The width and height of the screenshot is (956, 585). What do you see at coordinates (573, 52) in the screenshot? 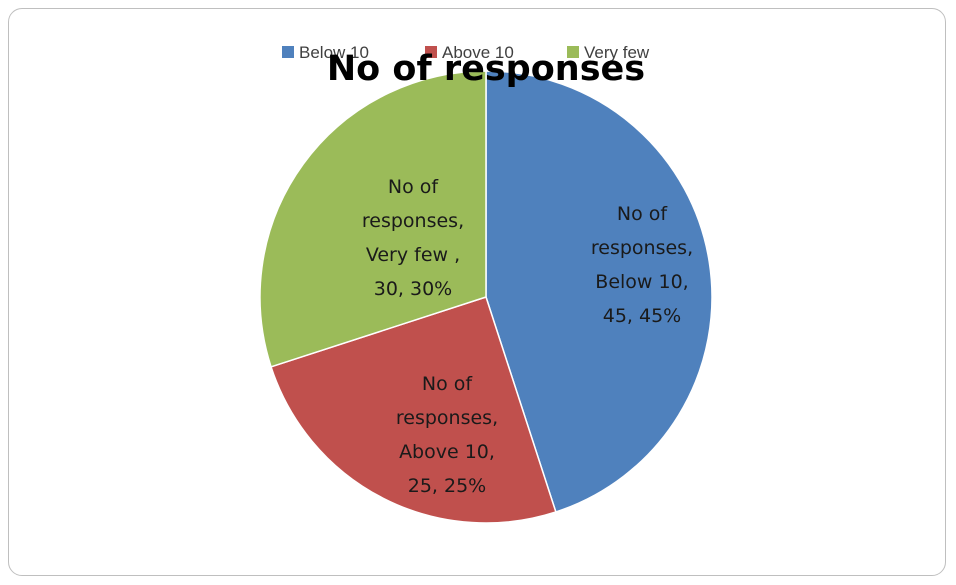
I see `legend-swatch-very-few` at bounding box center [573, 52].